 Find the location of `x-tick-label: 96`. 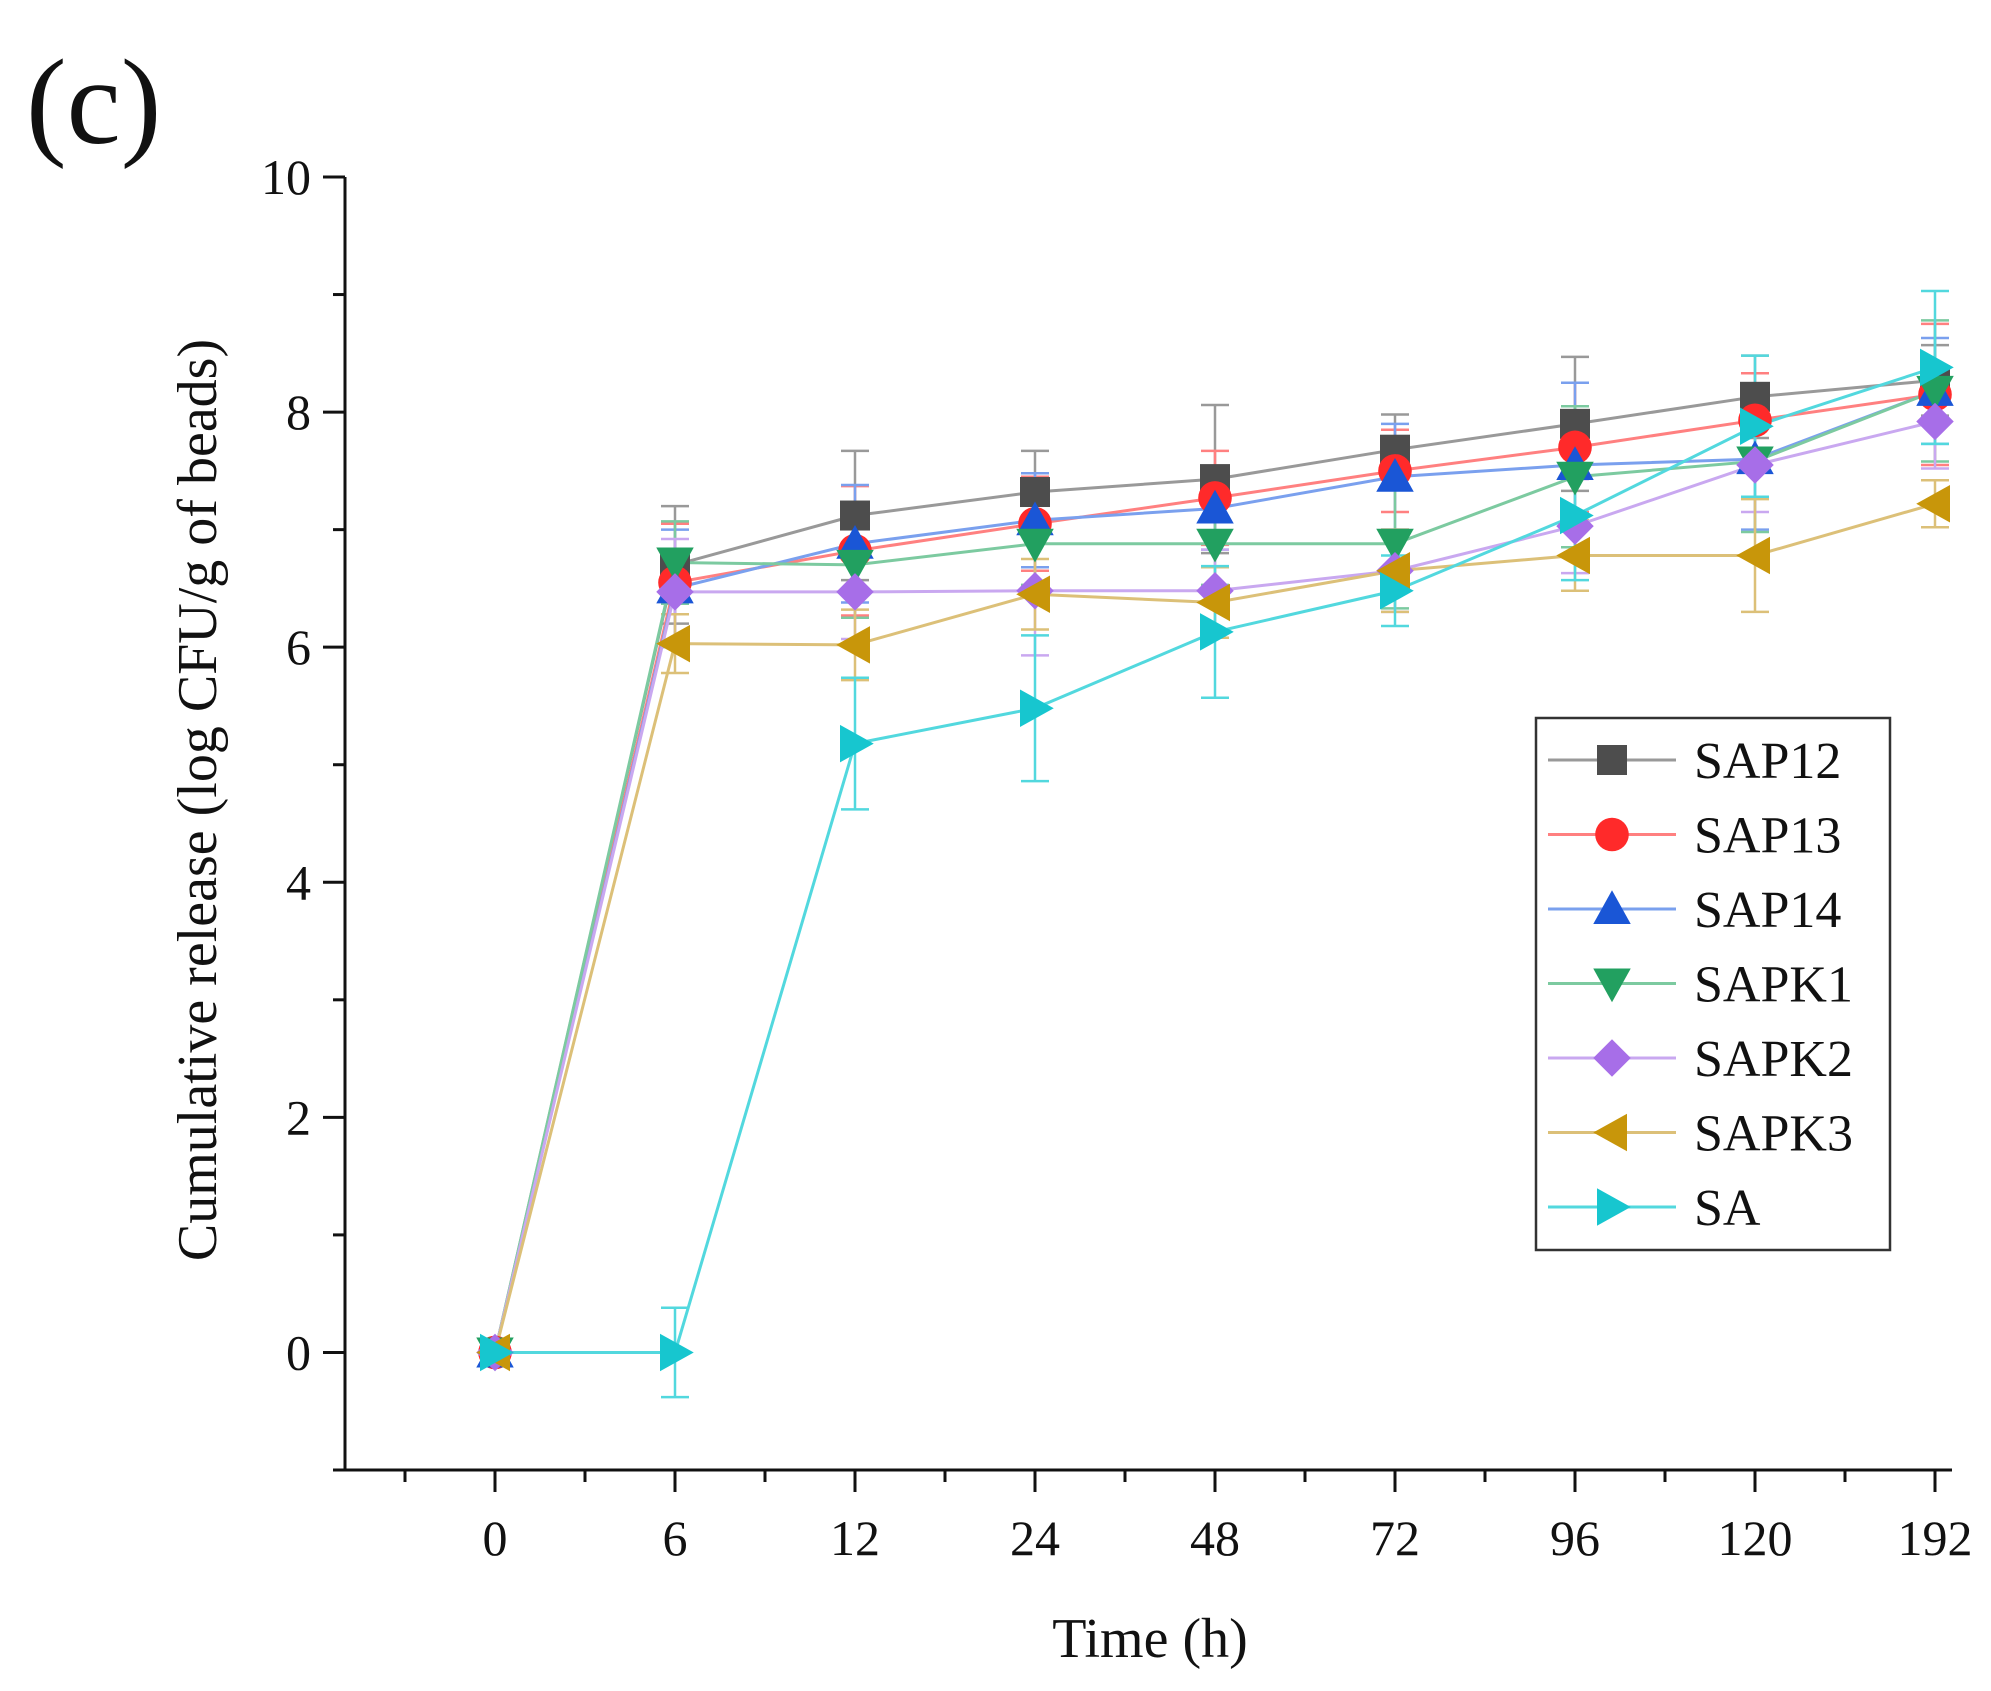

x-tick-label: 96 is located at coordinates (1575, 1538).